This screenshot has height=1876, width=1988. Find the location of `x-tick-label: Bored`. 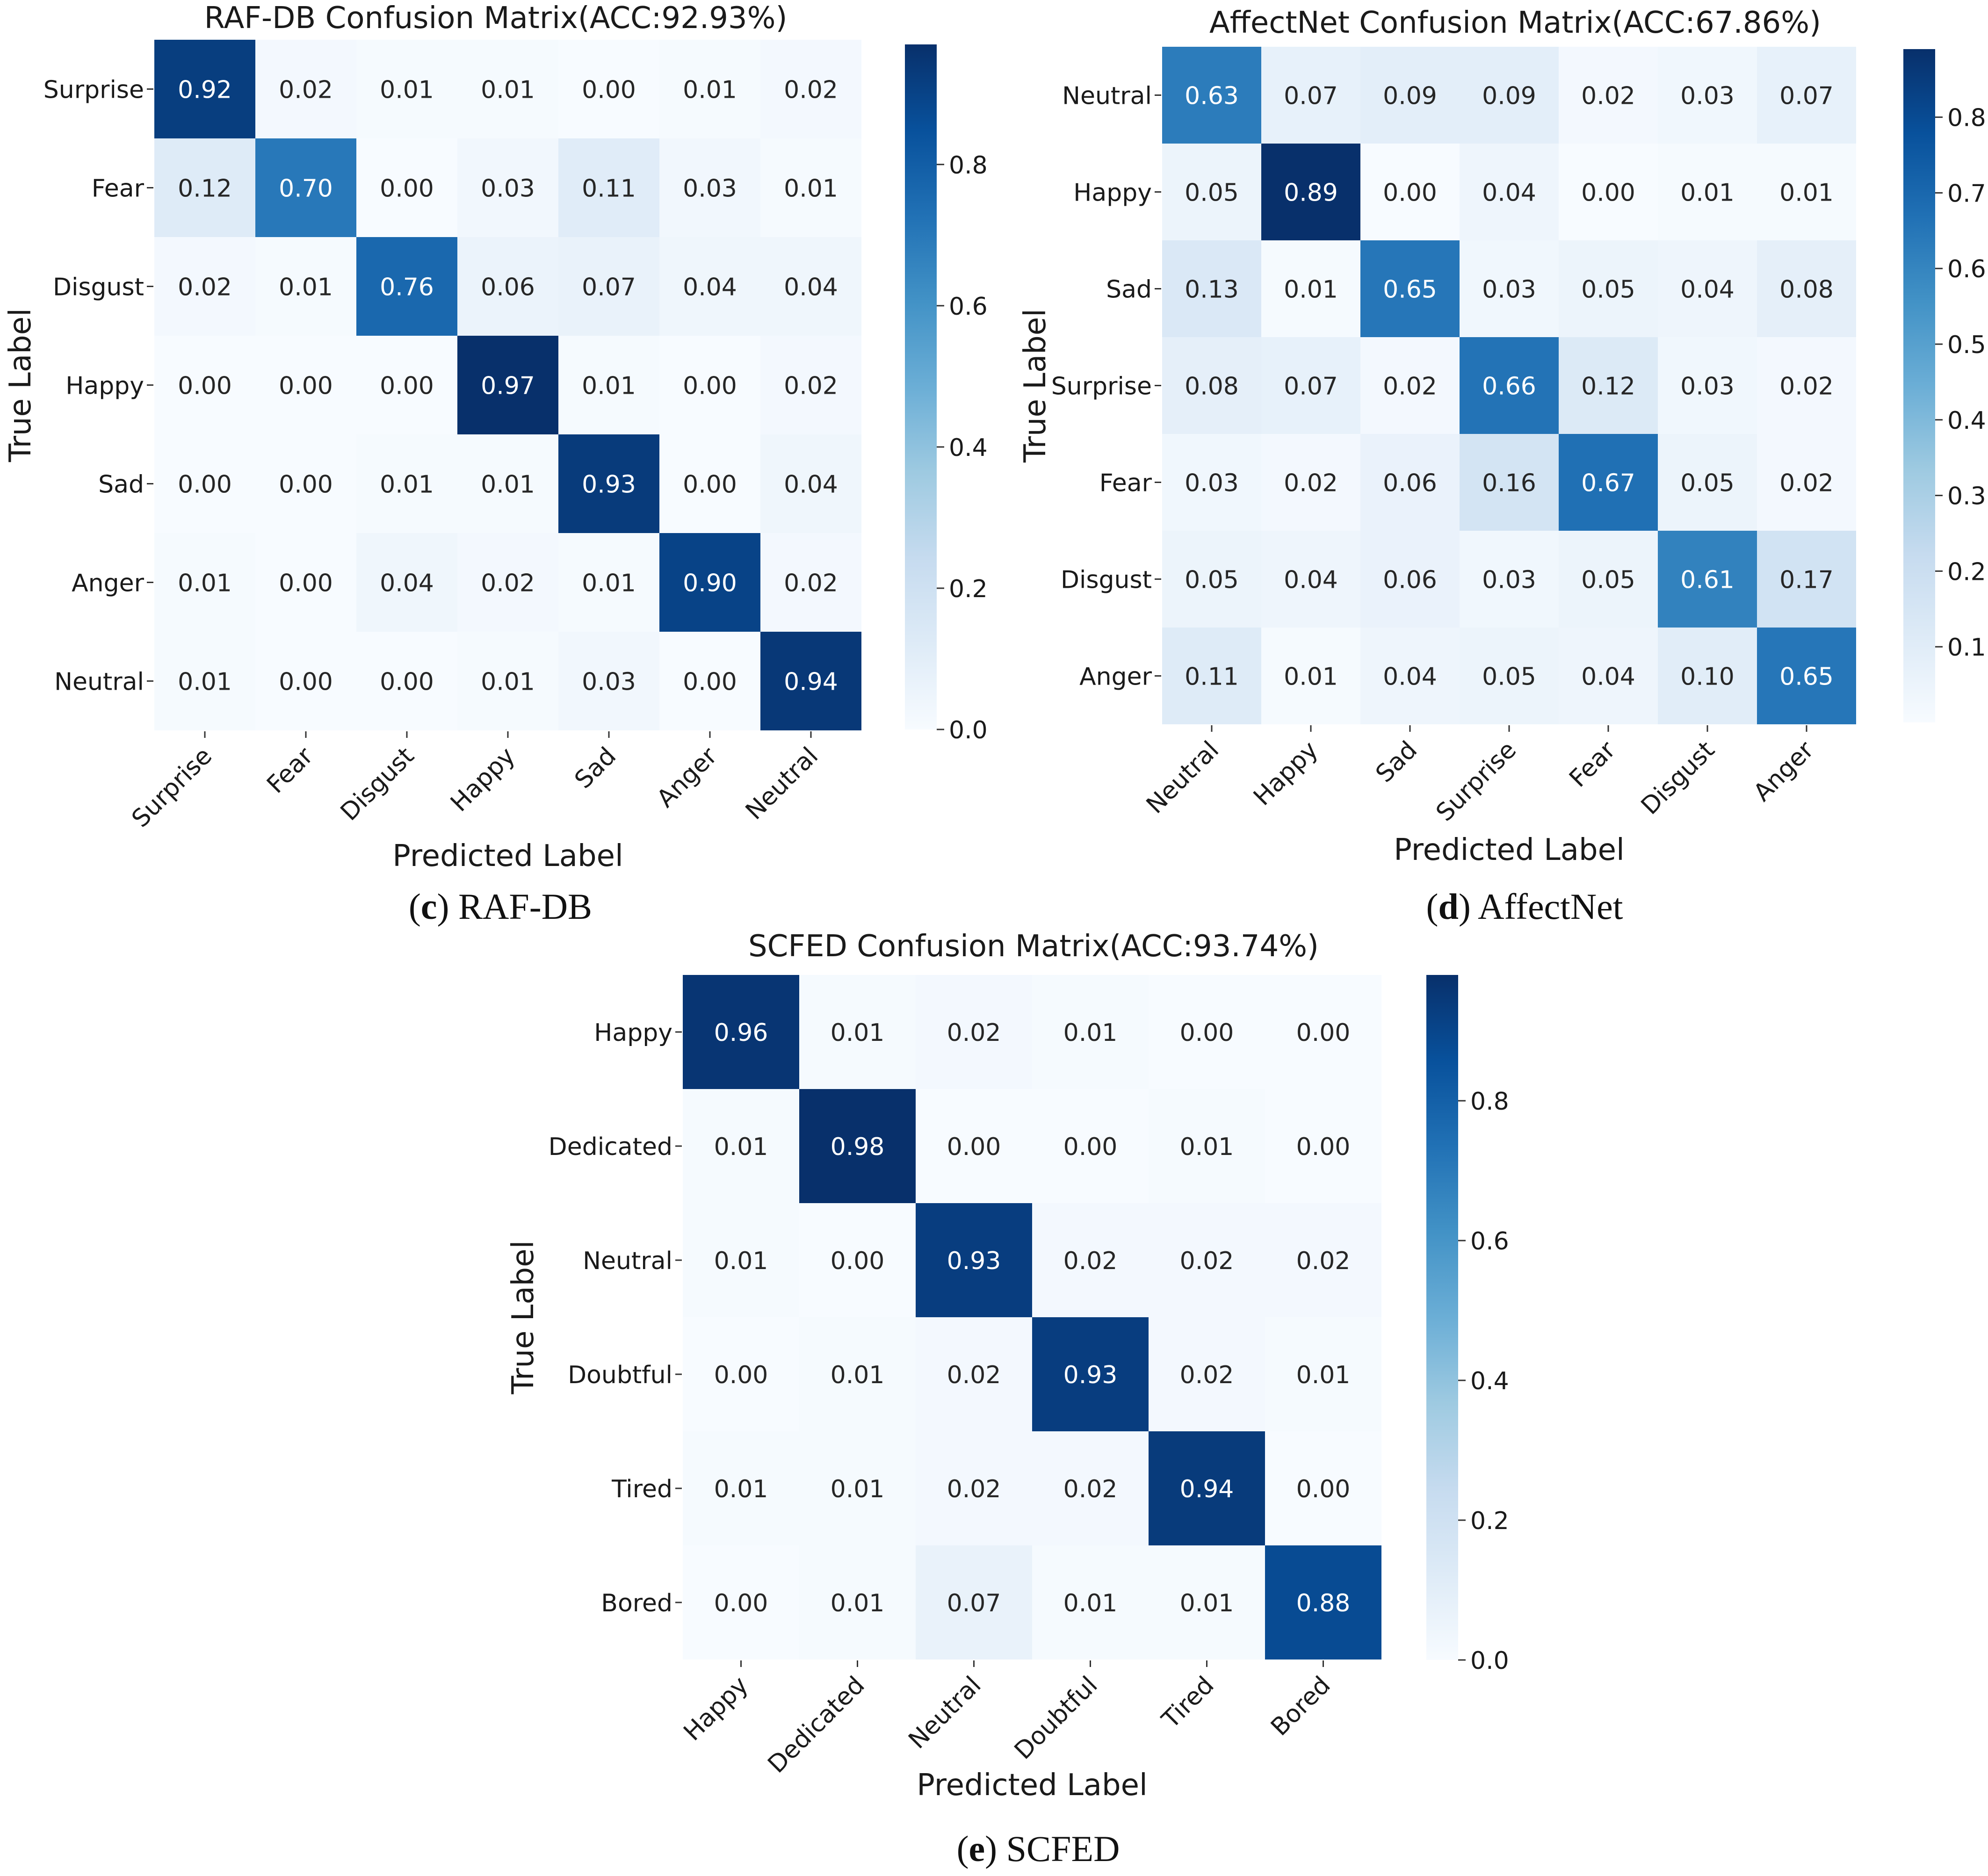

x-tick-label: Bored is located at coordinates (1300, 1706).